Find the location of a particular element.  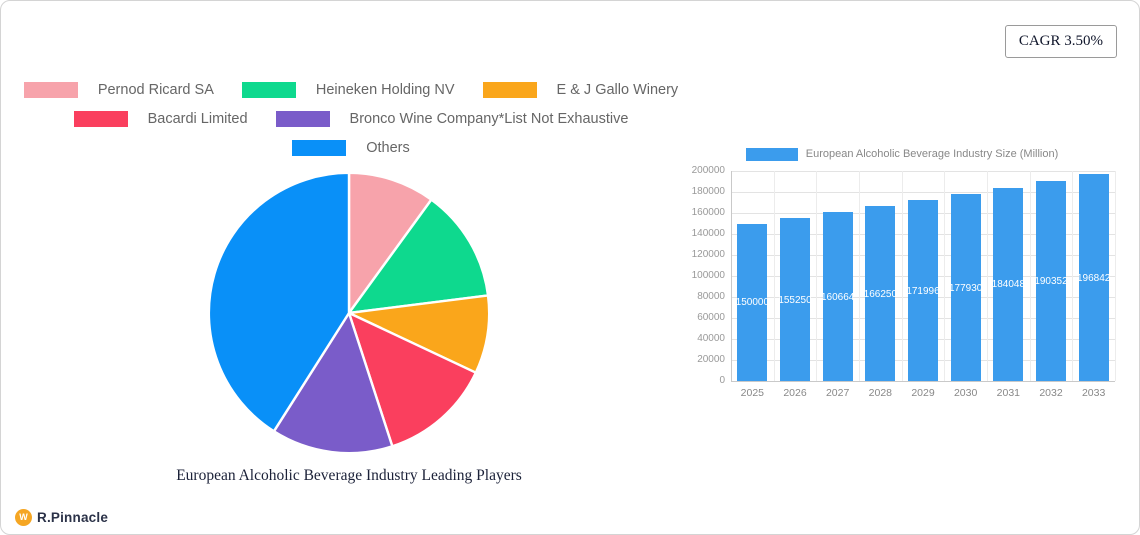

x-axis-tick-label: 2028 is located at coordinates (880, 393).